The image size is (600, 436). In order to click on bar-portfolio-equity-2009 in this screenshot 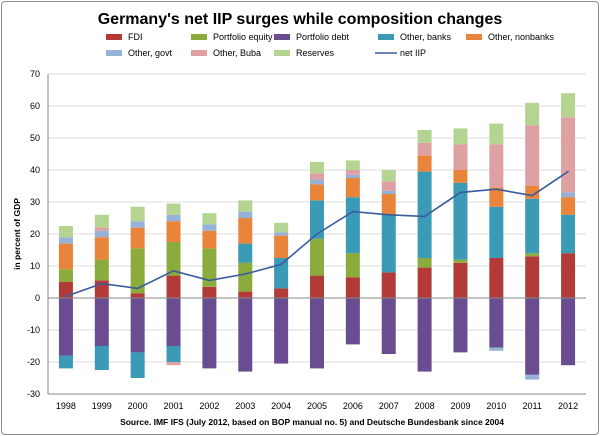, I will do `click(460, 261)`.